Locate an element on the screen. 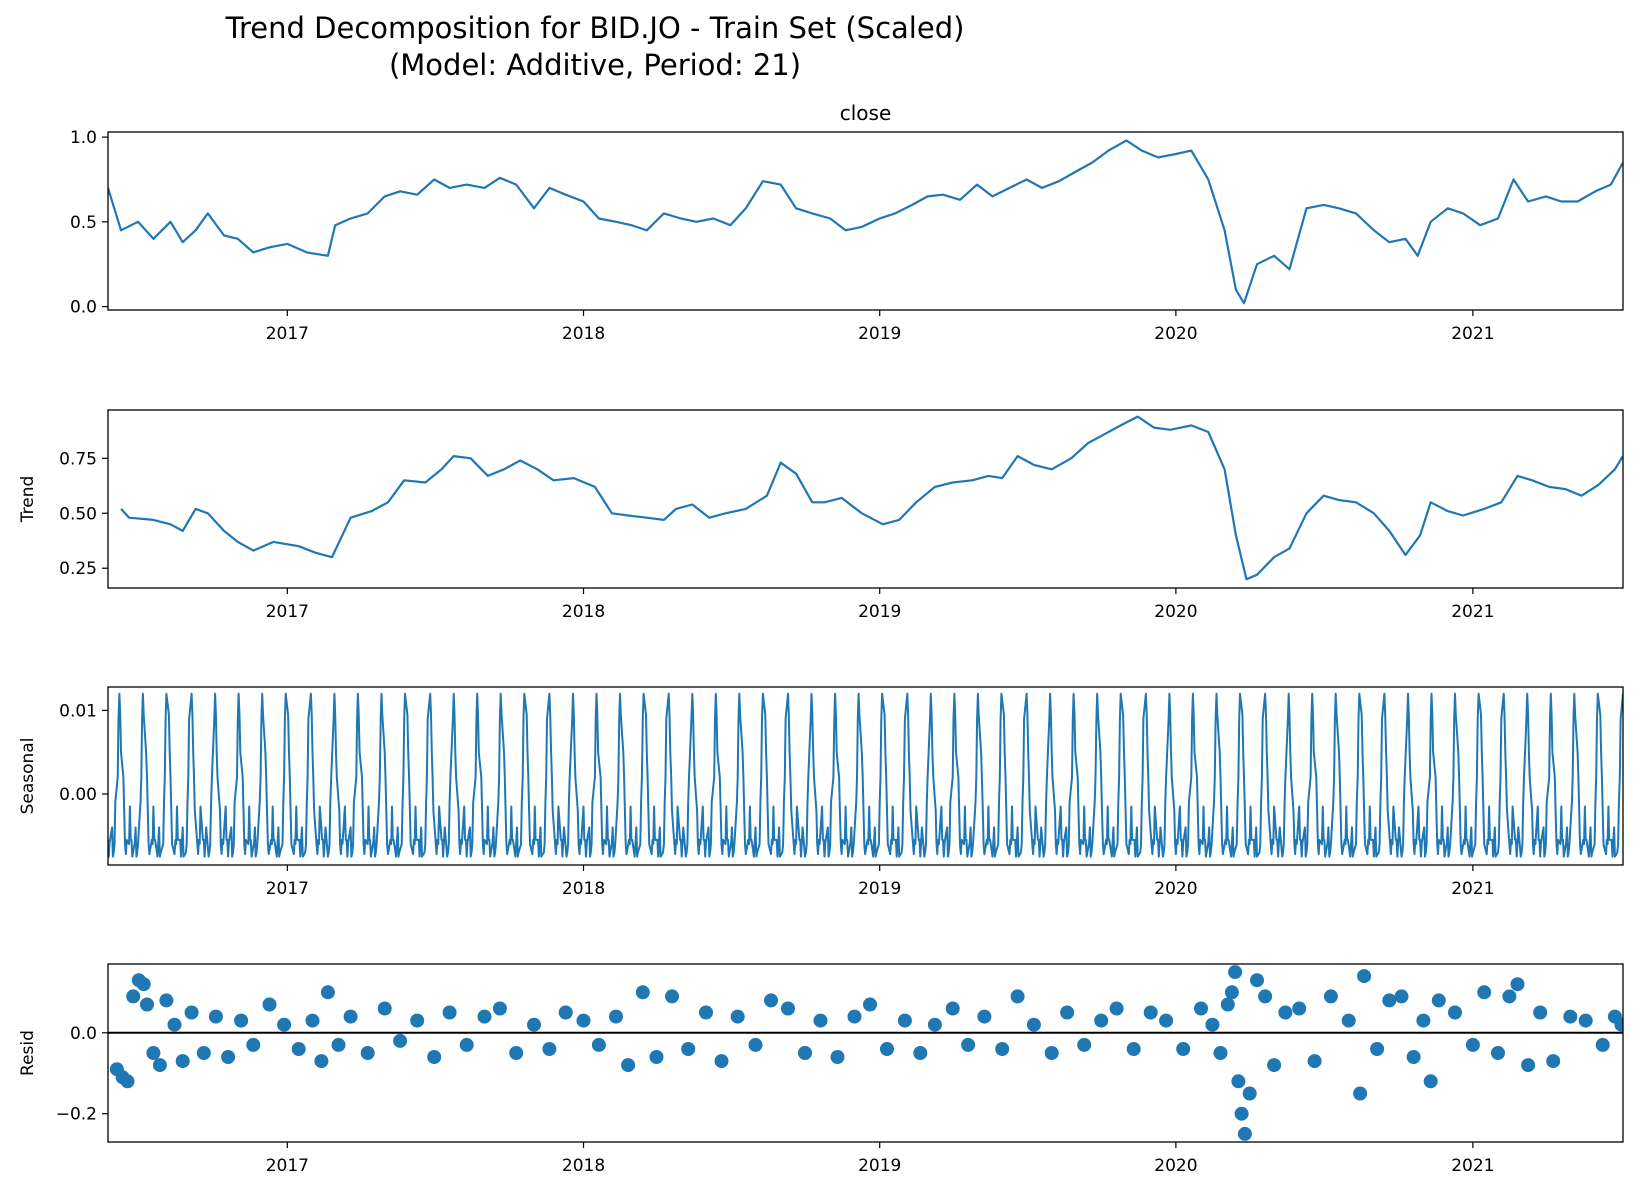 This screenshot has width=1637, height=1191. y-tick-label: 0.00 is located at coordinates (78, 795).